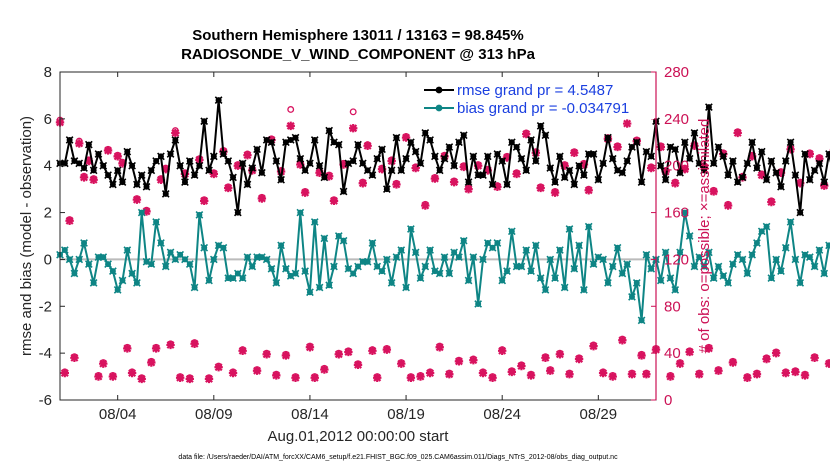 The width and height of the screenshot is (830, 470). What do you see at coordinates (359, 436) in the screenshot?
I see `x-axis-label: Aug.01,2012 00:00:00 start` at bounding box center [359, 436].